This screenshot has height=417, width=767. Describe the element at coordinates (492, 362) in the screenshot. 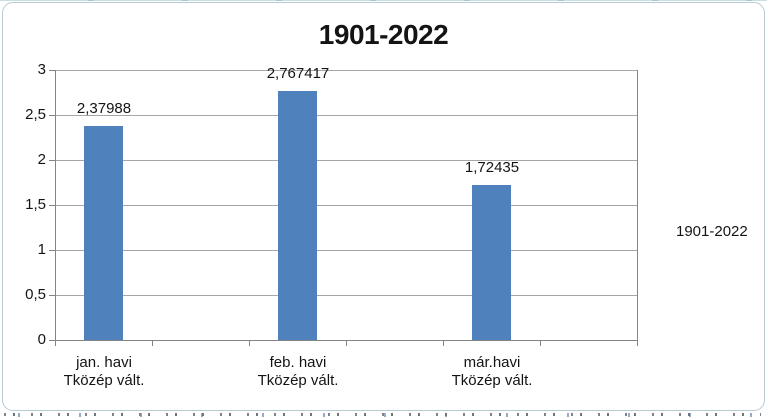

I see `category-label-line: már.havi` at that location.